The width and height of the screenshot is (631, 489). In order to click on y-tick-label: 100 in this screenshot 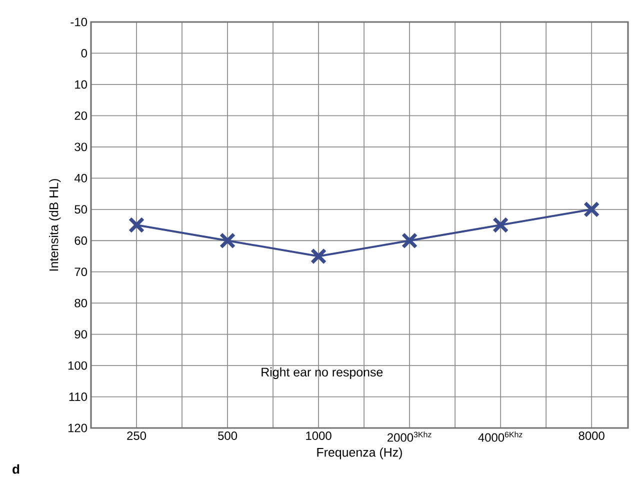, I will do `click(78, 365)`.